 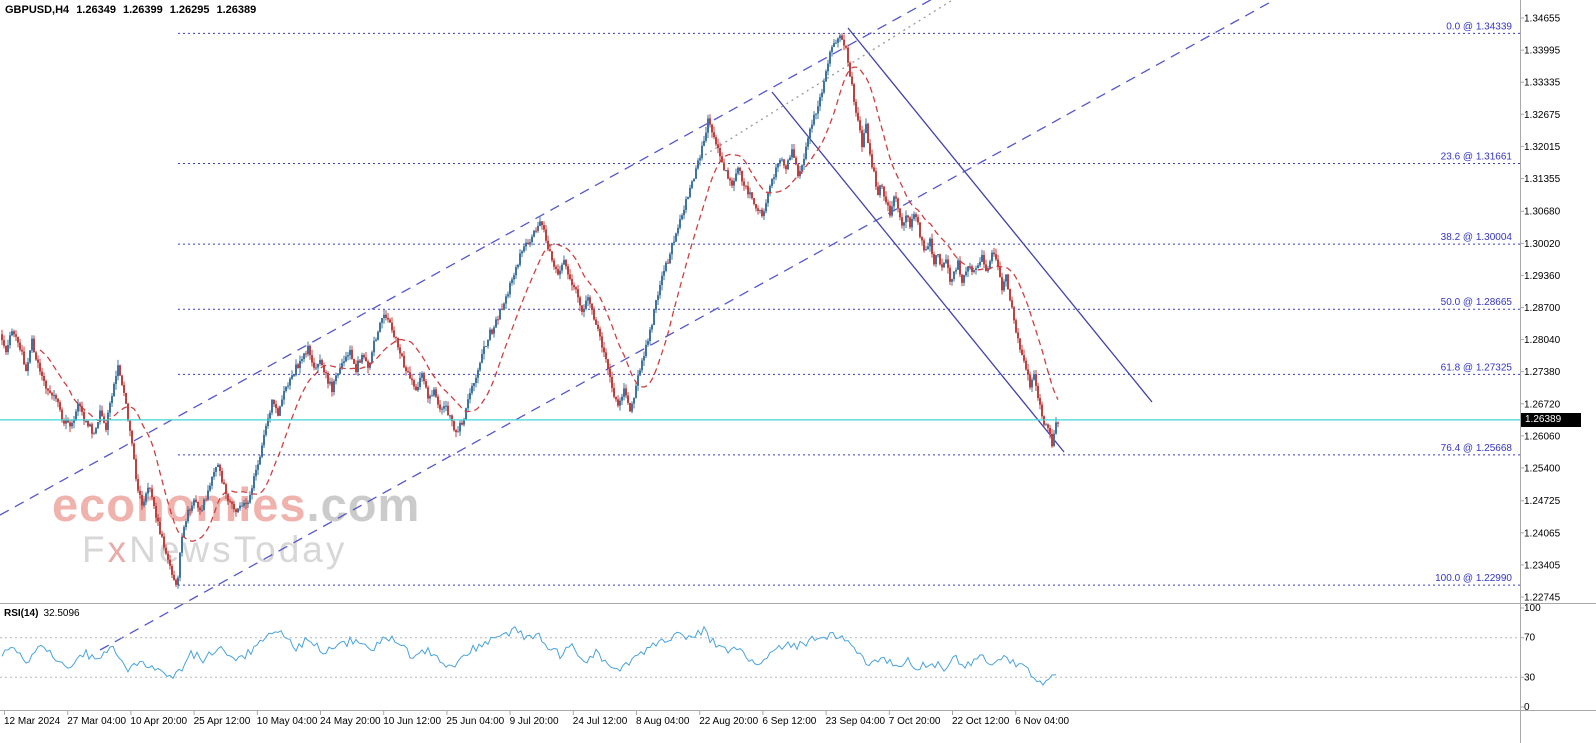 What do you see at coordinates (918, 272) in the screenshot?
I see `descending-channel-lower-line` at bounding box center [918, 272].